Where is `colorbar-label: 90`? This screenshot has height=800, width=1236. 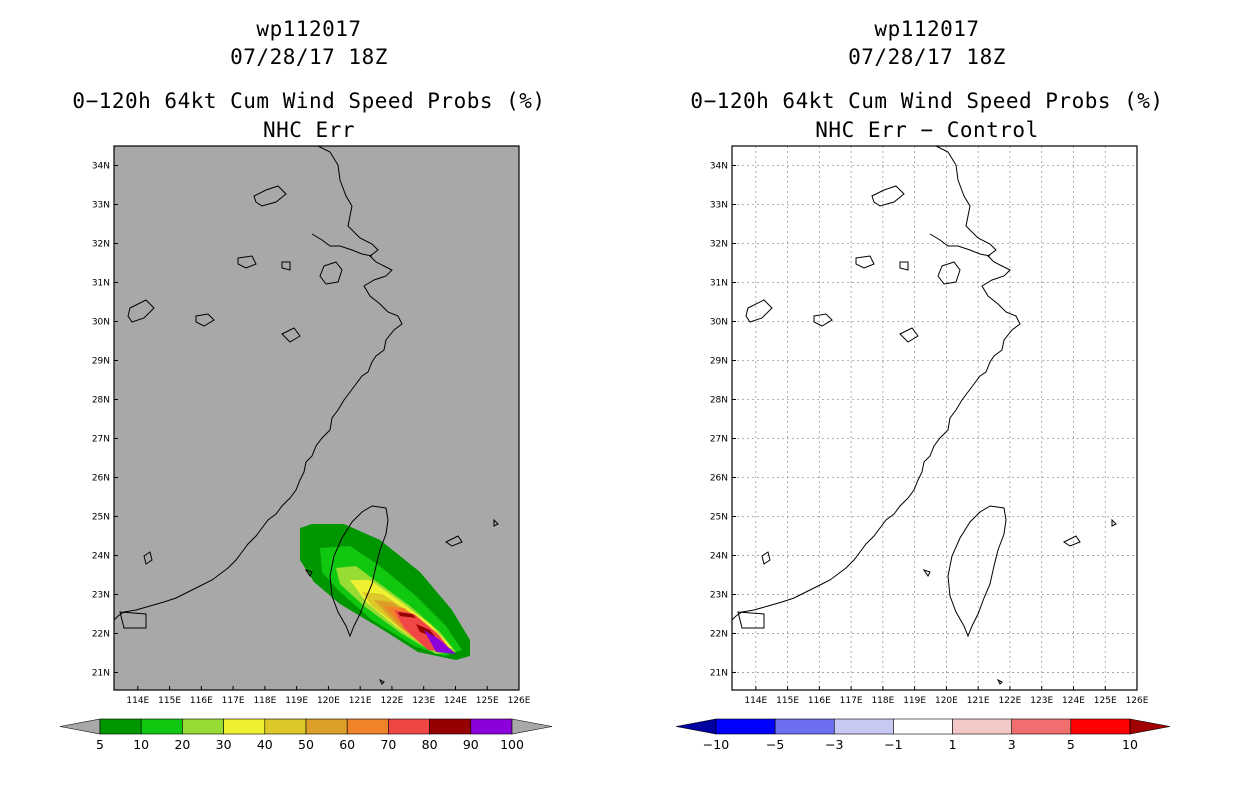
colorbar-label: 90 is located at coordinates (471, 744).